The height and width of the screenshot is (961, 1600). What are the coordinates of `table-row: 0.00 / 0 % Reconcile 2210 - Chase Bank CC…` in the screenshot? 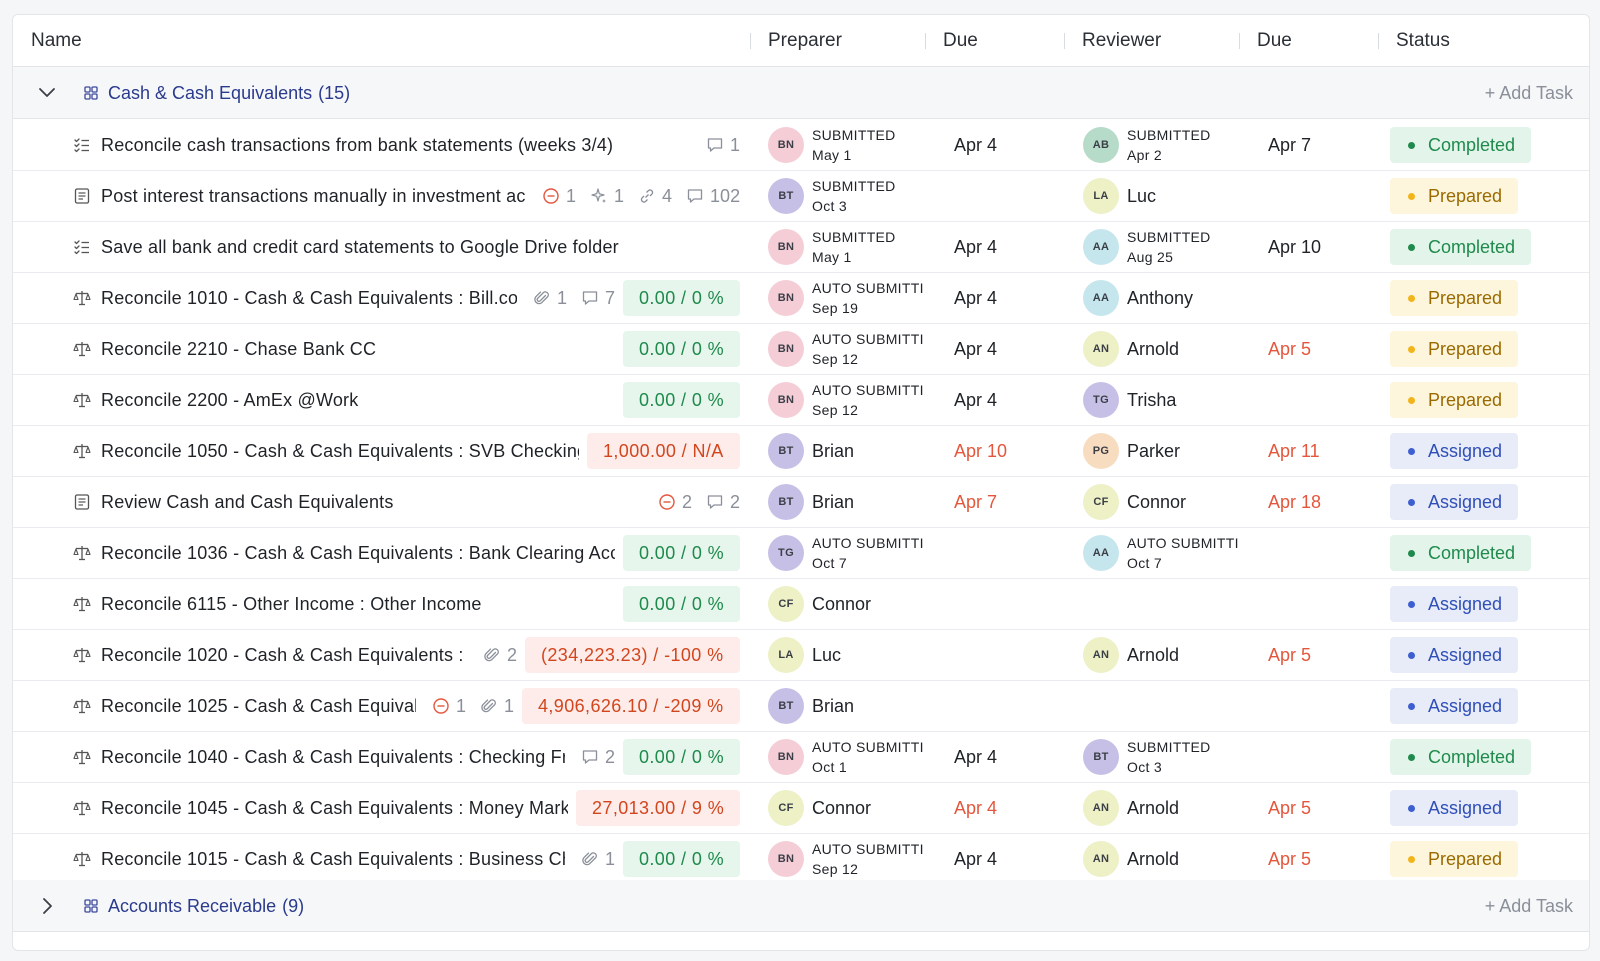 It's located at (801, 349).